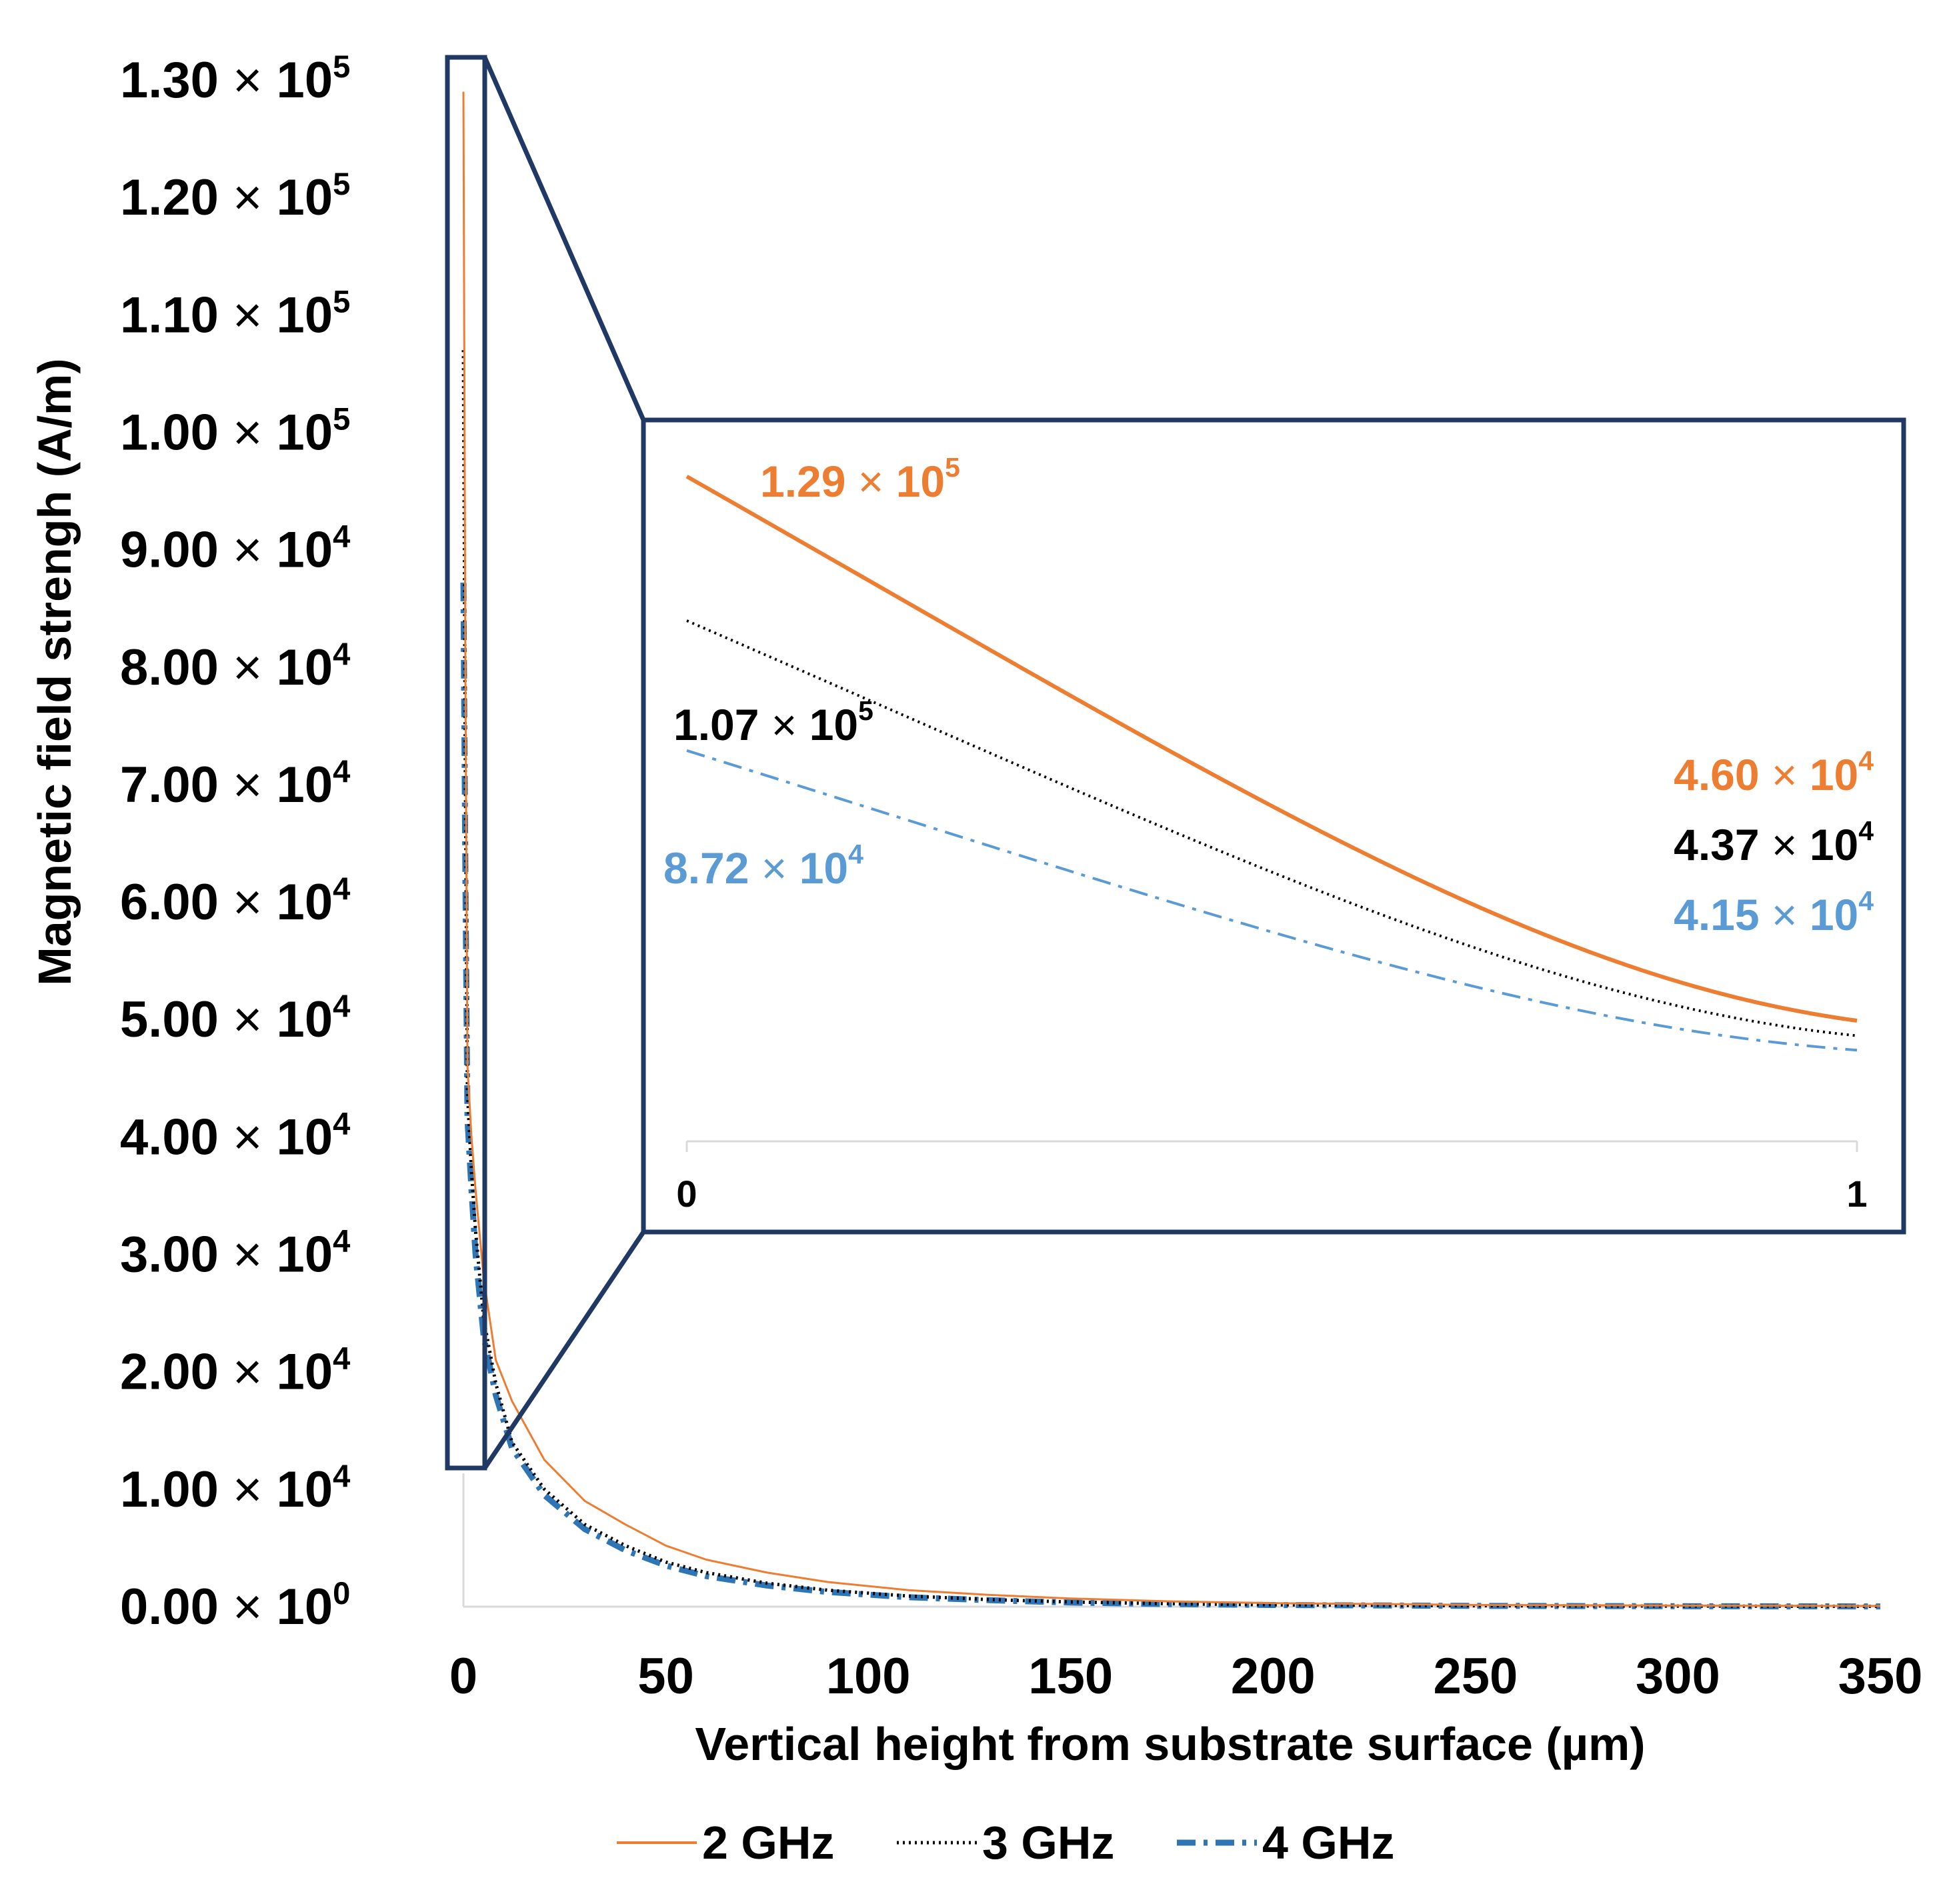 Image resolution: width=1947 pixels, height=1904 pixels. I want to click on x-tick-label: 200, so click(1273, 1676).